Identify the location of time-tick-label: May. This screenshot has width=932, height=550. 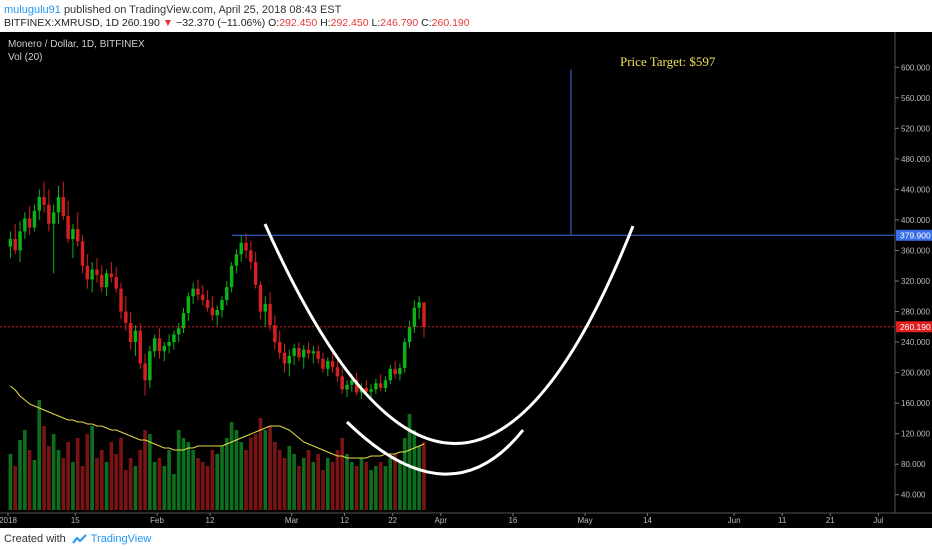
(584, 520).